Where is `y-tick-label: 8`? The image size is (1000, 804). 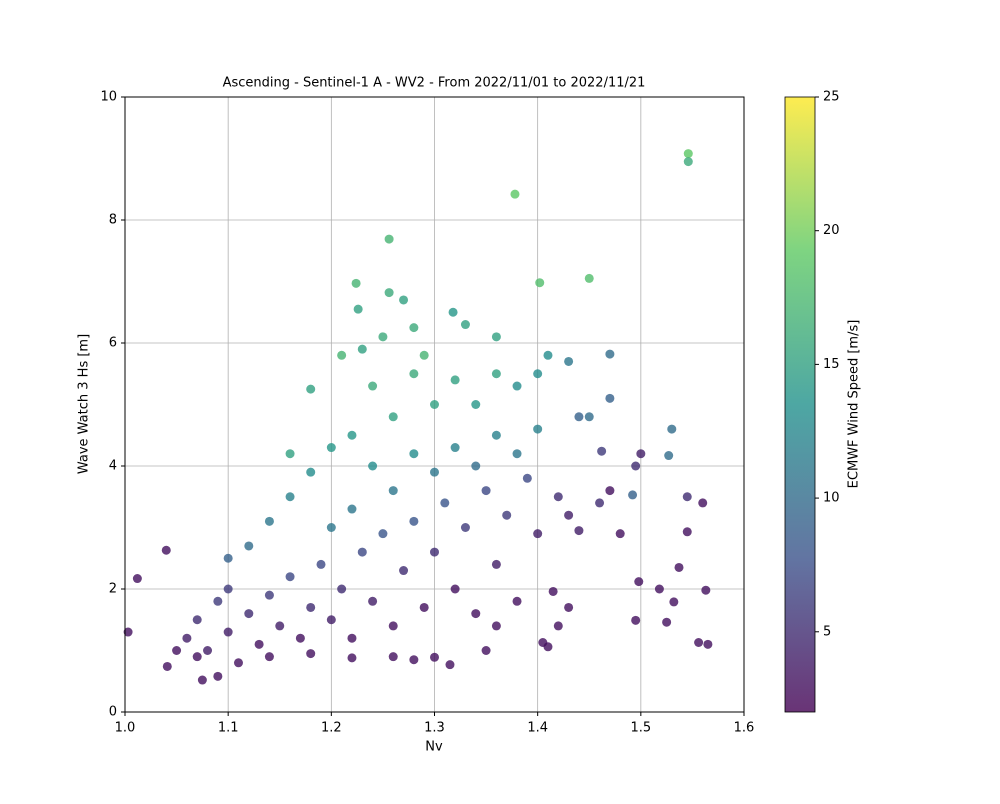
y-tick-label: 8 is located at coordinates (113, 220).